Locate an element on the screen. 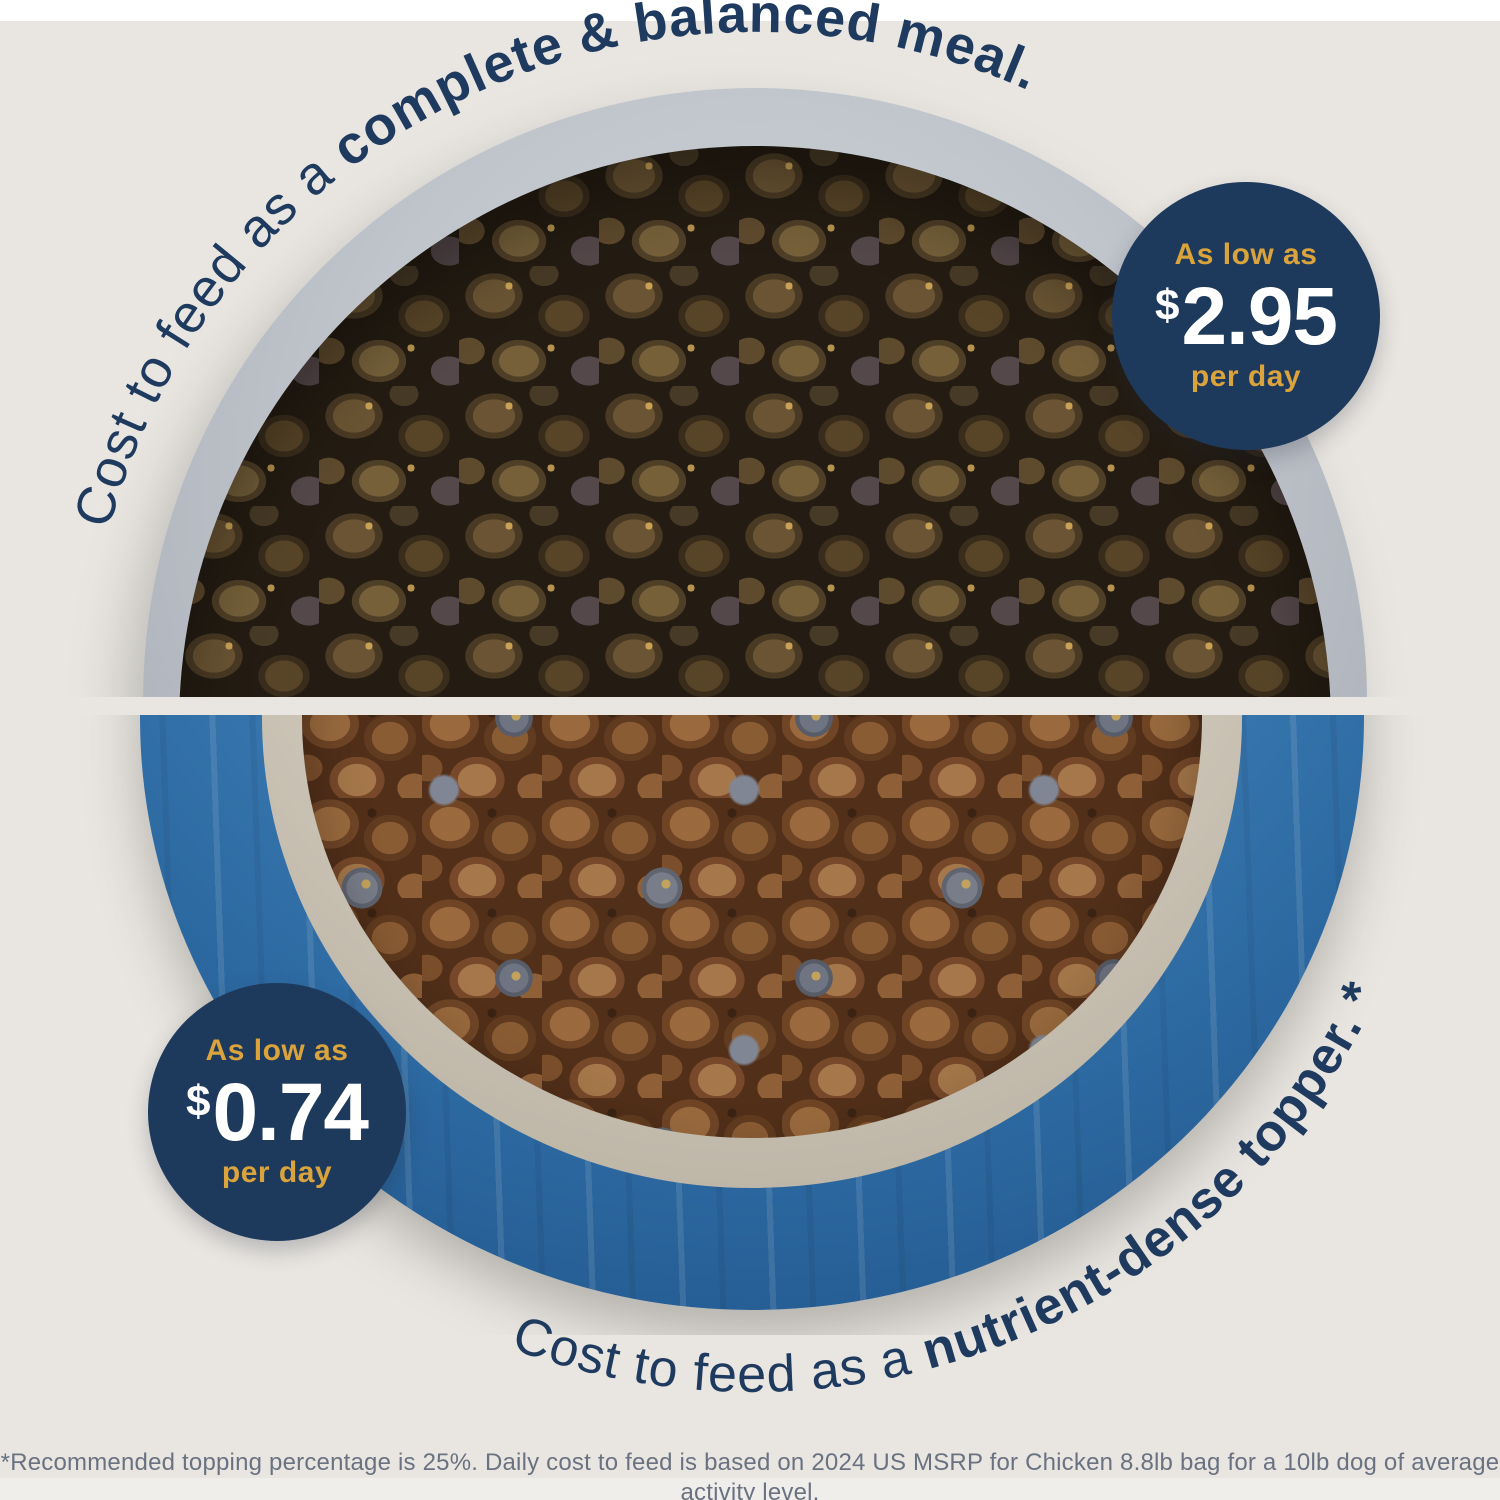  price-amount: 2.95 is located at coordinates (1259, 317).